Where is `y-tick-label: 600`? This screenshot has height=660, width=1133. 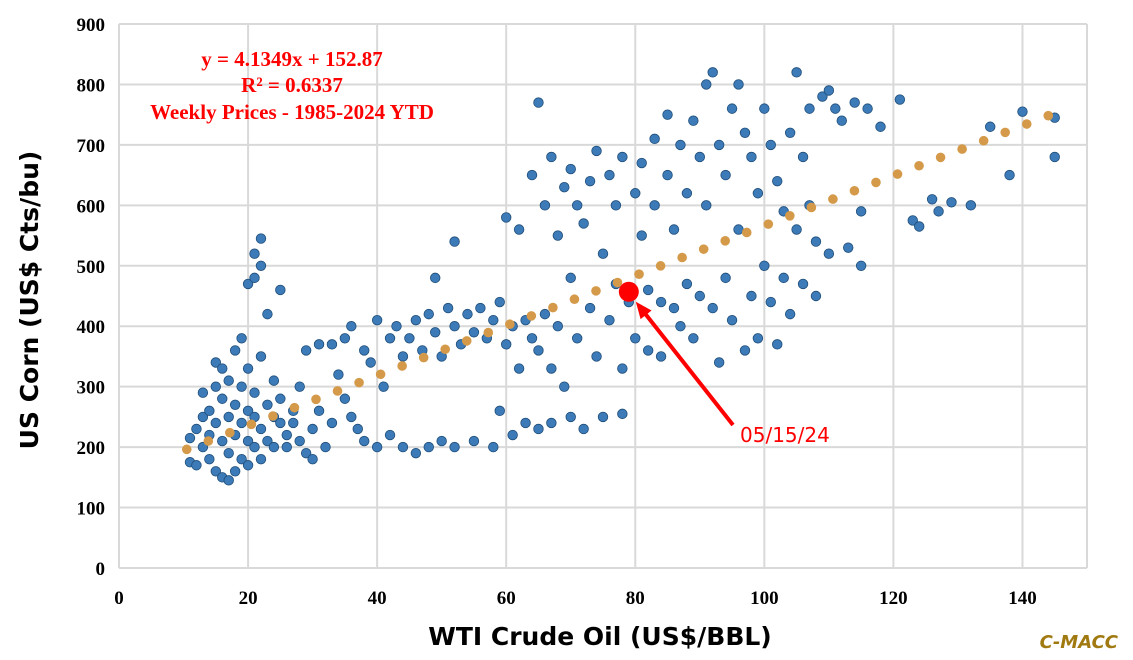 y-tick-label: 600 is located at coordinates (91, 206).